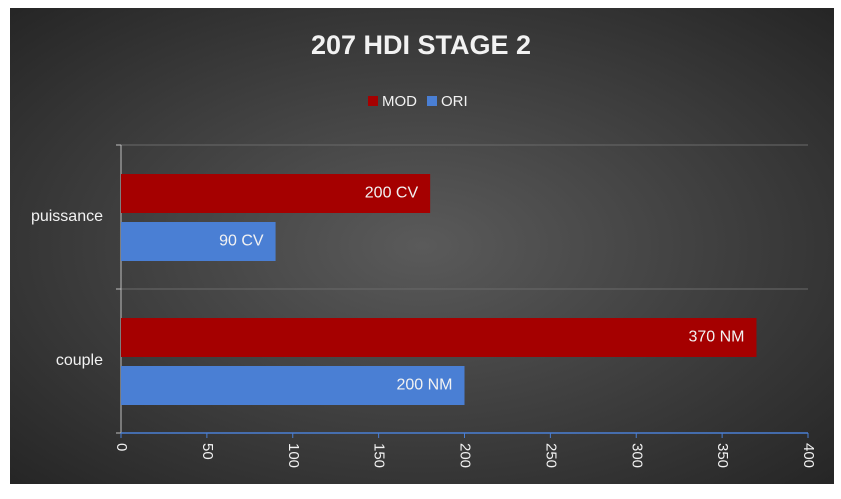 This screenshot has height=499, width=841. I want to click on y-tick-label: couple, so click(79, 360).